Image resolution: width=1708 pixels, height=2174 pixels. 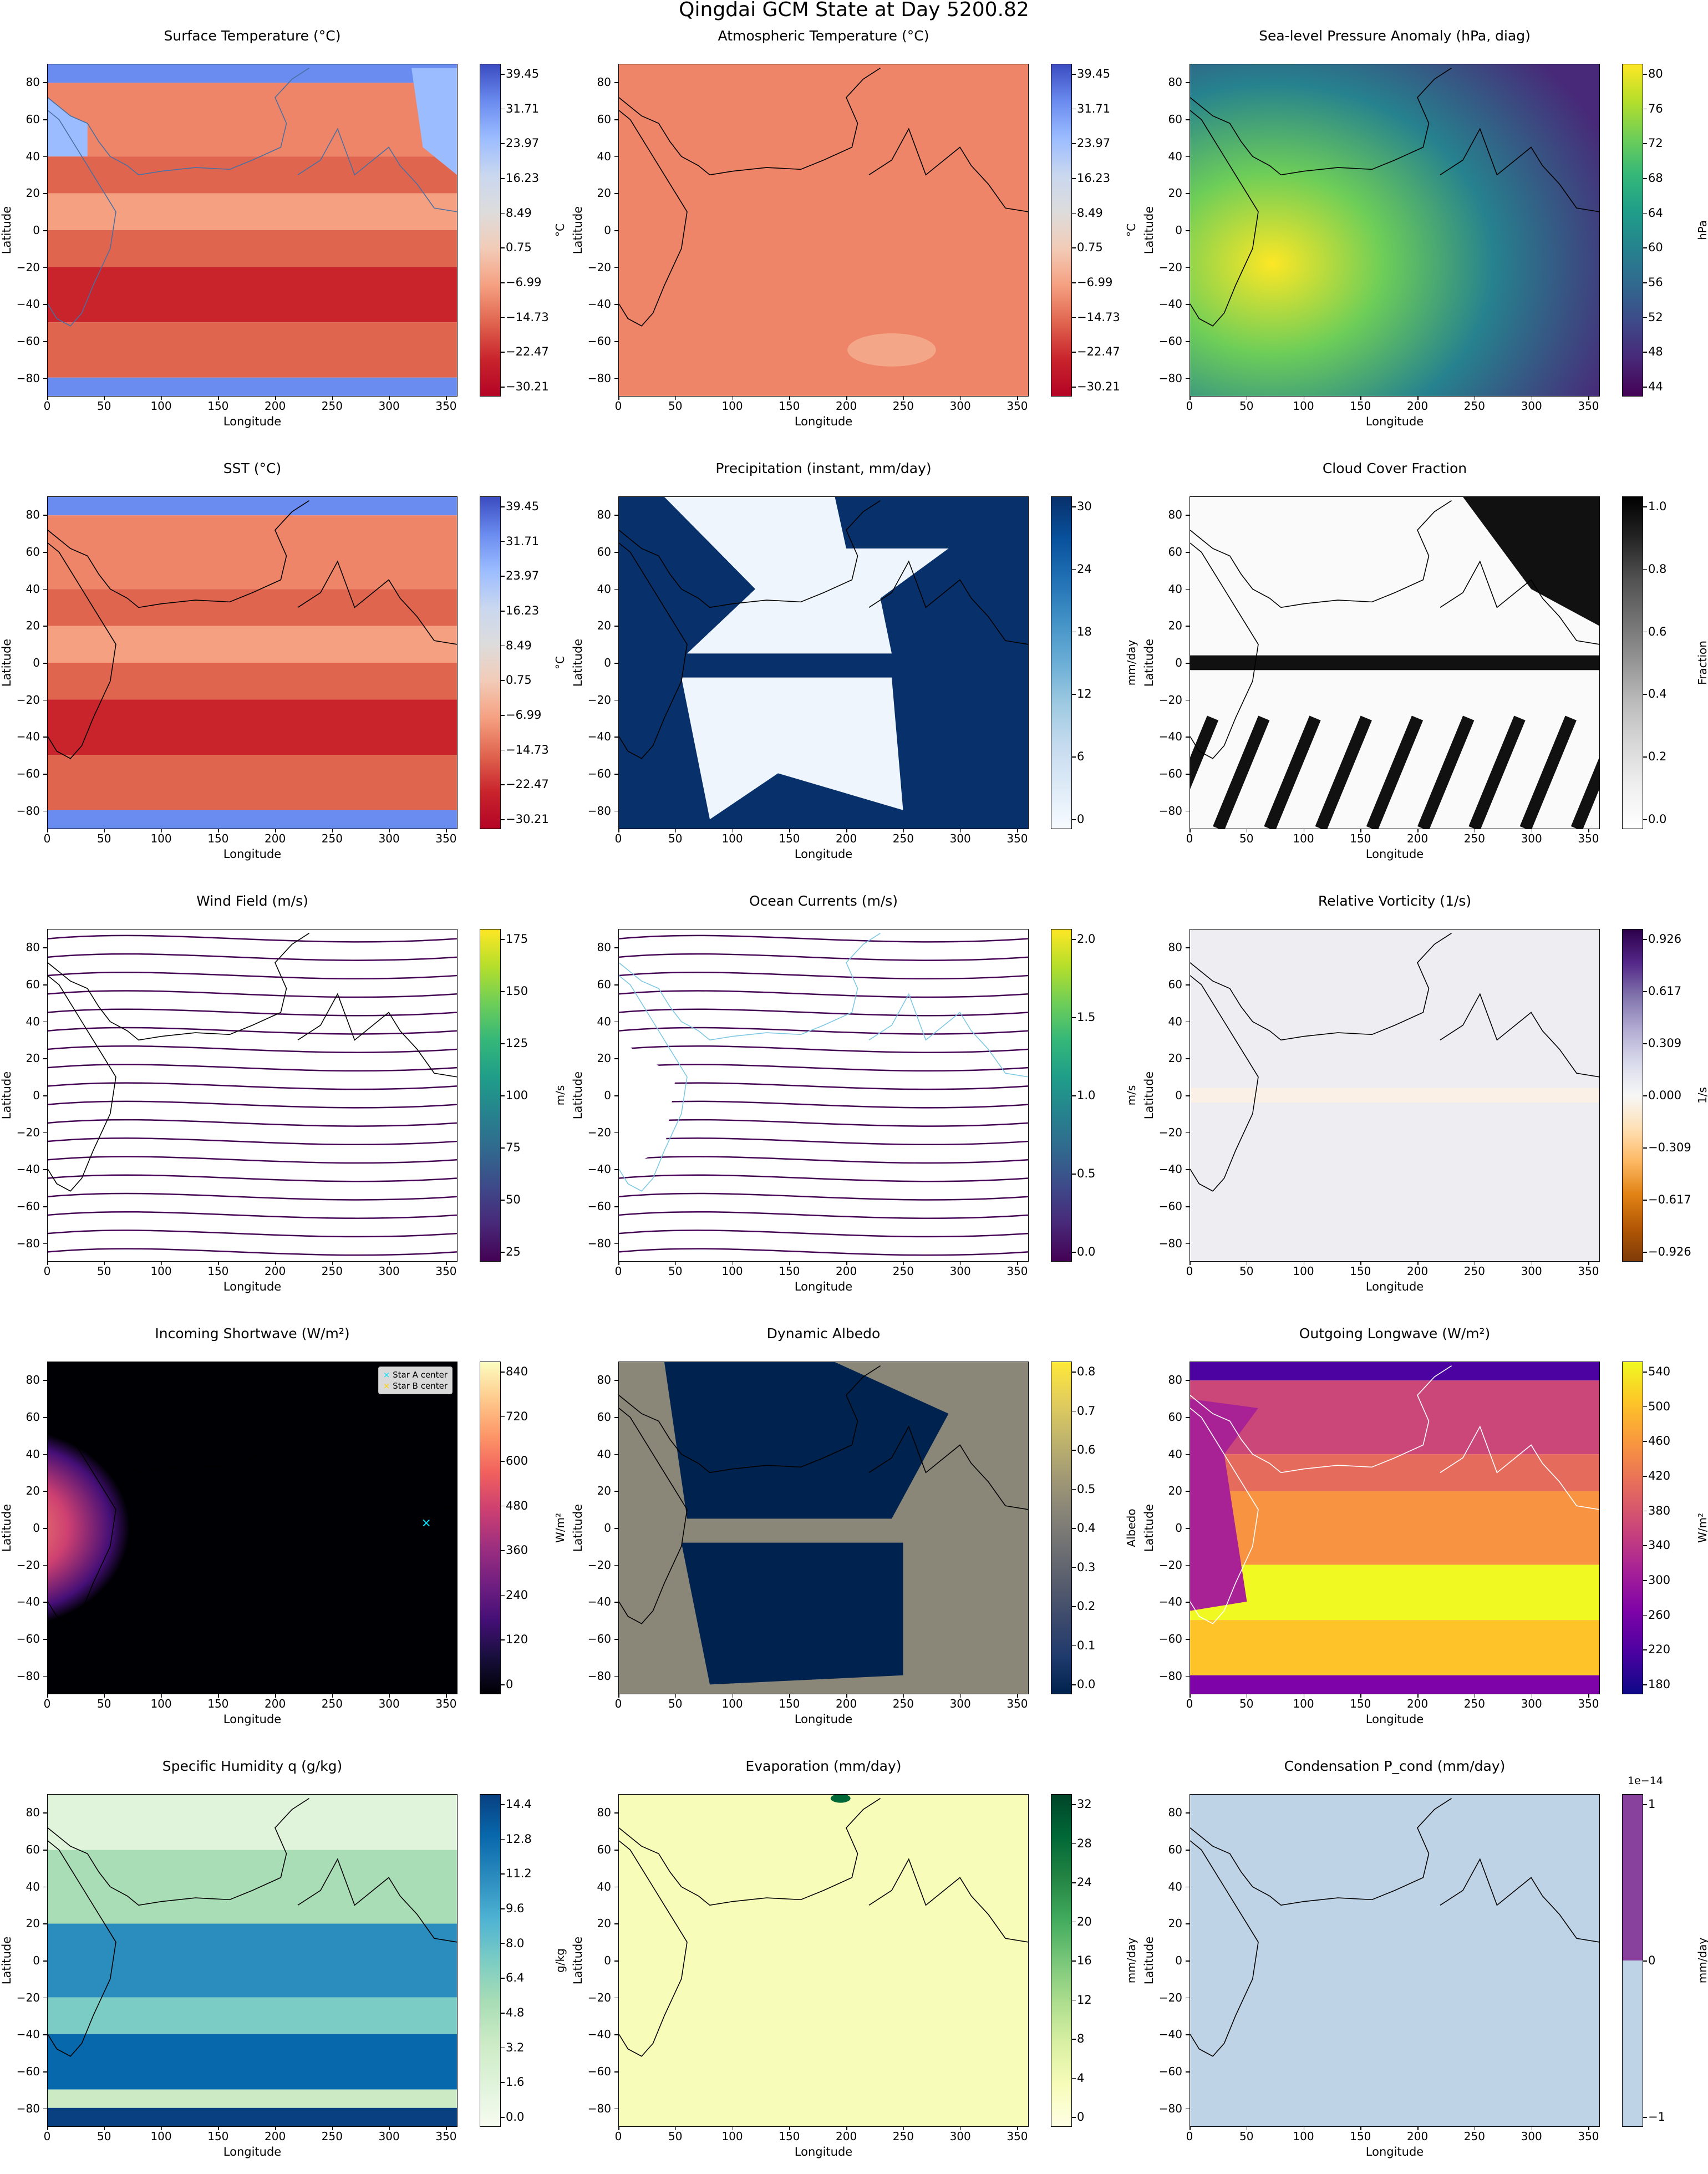 I want to click on colorbar-tick-label: 1.5, so click(x=1086, y=1017).